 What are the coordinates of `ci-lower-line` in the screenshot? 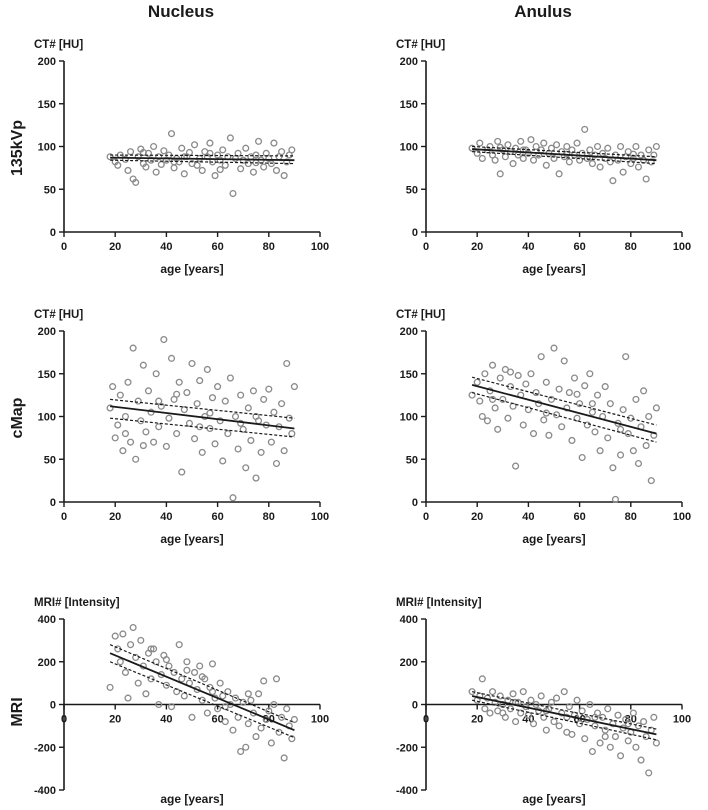 It's located at (564, 720).